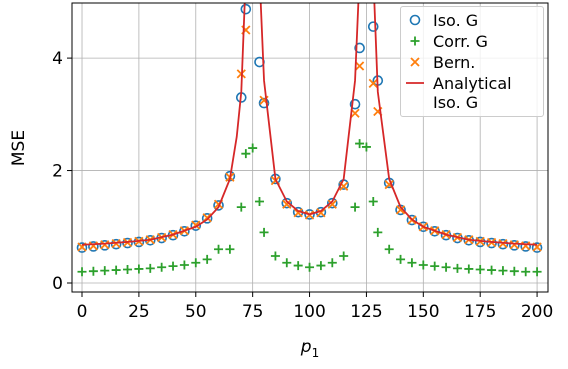 This screenshot has height=369, width=568. I want to click on x-axis-label-sub: 1, so click(316, 353).